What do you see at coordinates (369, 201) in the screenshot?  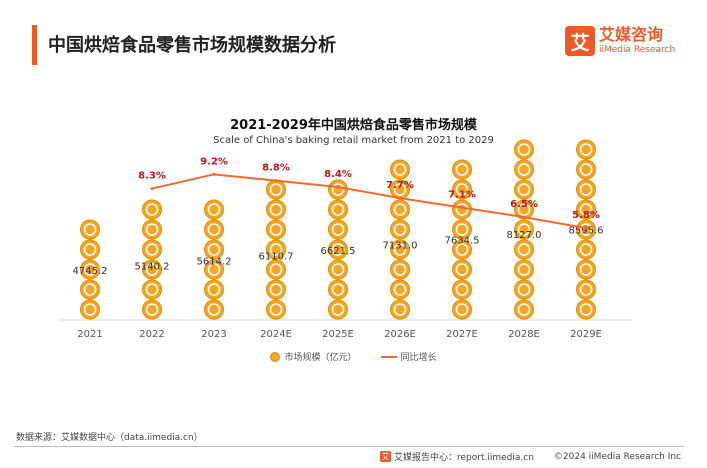 I see `growth-line` at bounding box center [369, 201].